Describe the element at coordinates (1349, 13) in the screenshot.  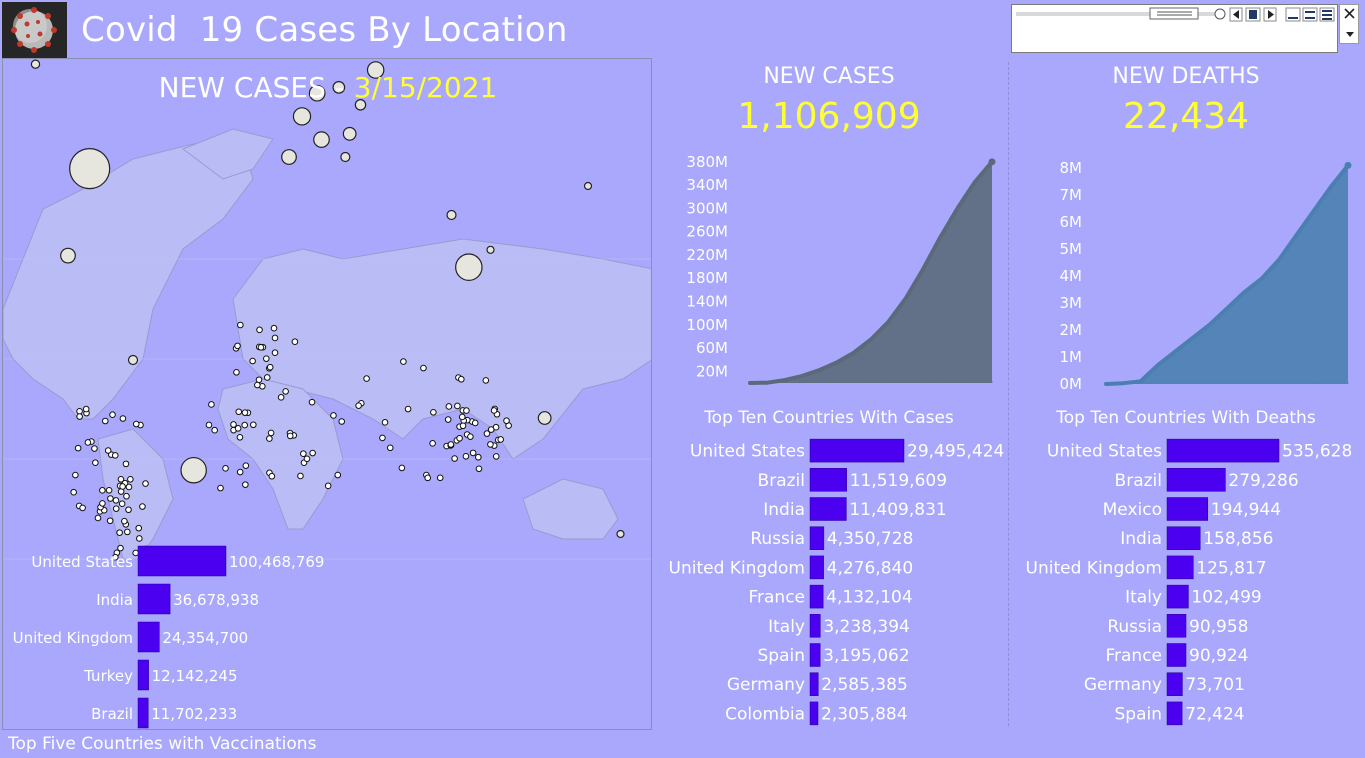
I see `close-icon` at that location.